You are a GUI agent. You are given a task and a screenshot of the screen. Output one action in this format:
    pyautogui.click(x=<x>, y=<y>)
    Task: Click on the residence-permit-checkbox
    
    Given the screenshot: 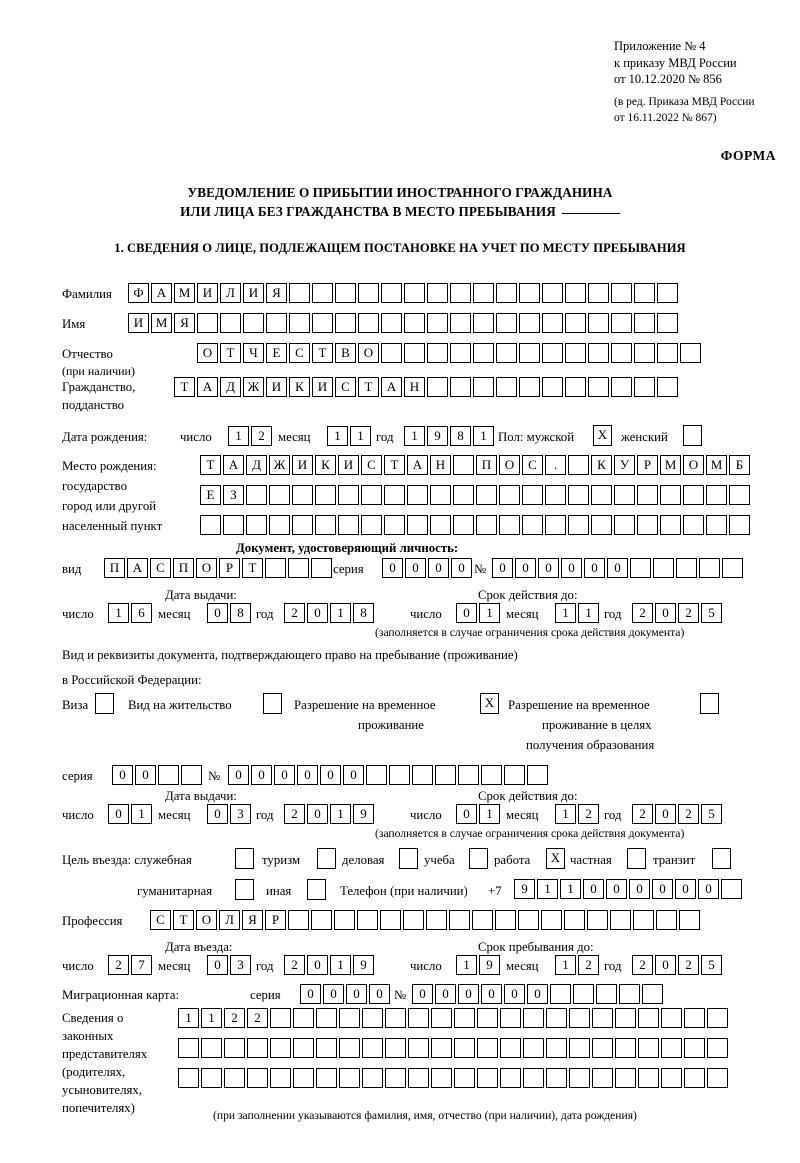 What is the action you would take?
    pyautogui.click(x=272, y=703)
    